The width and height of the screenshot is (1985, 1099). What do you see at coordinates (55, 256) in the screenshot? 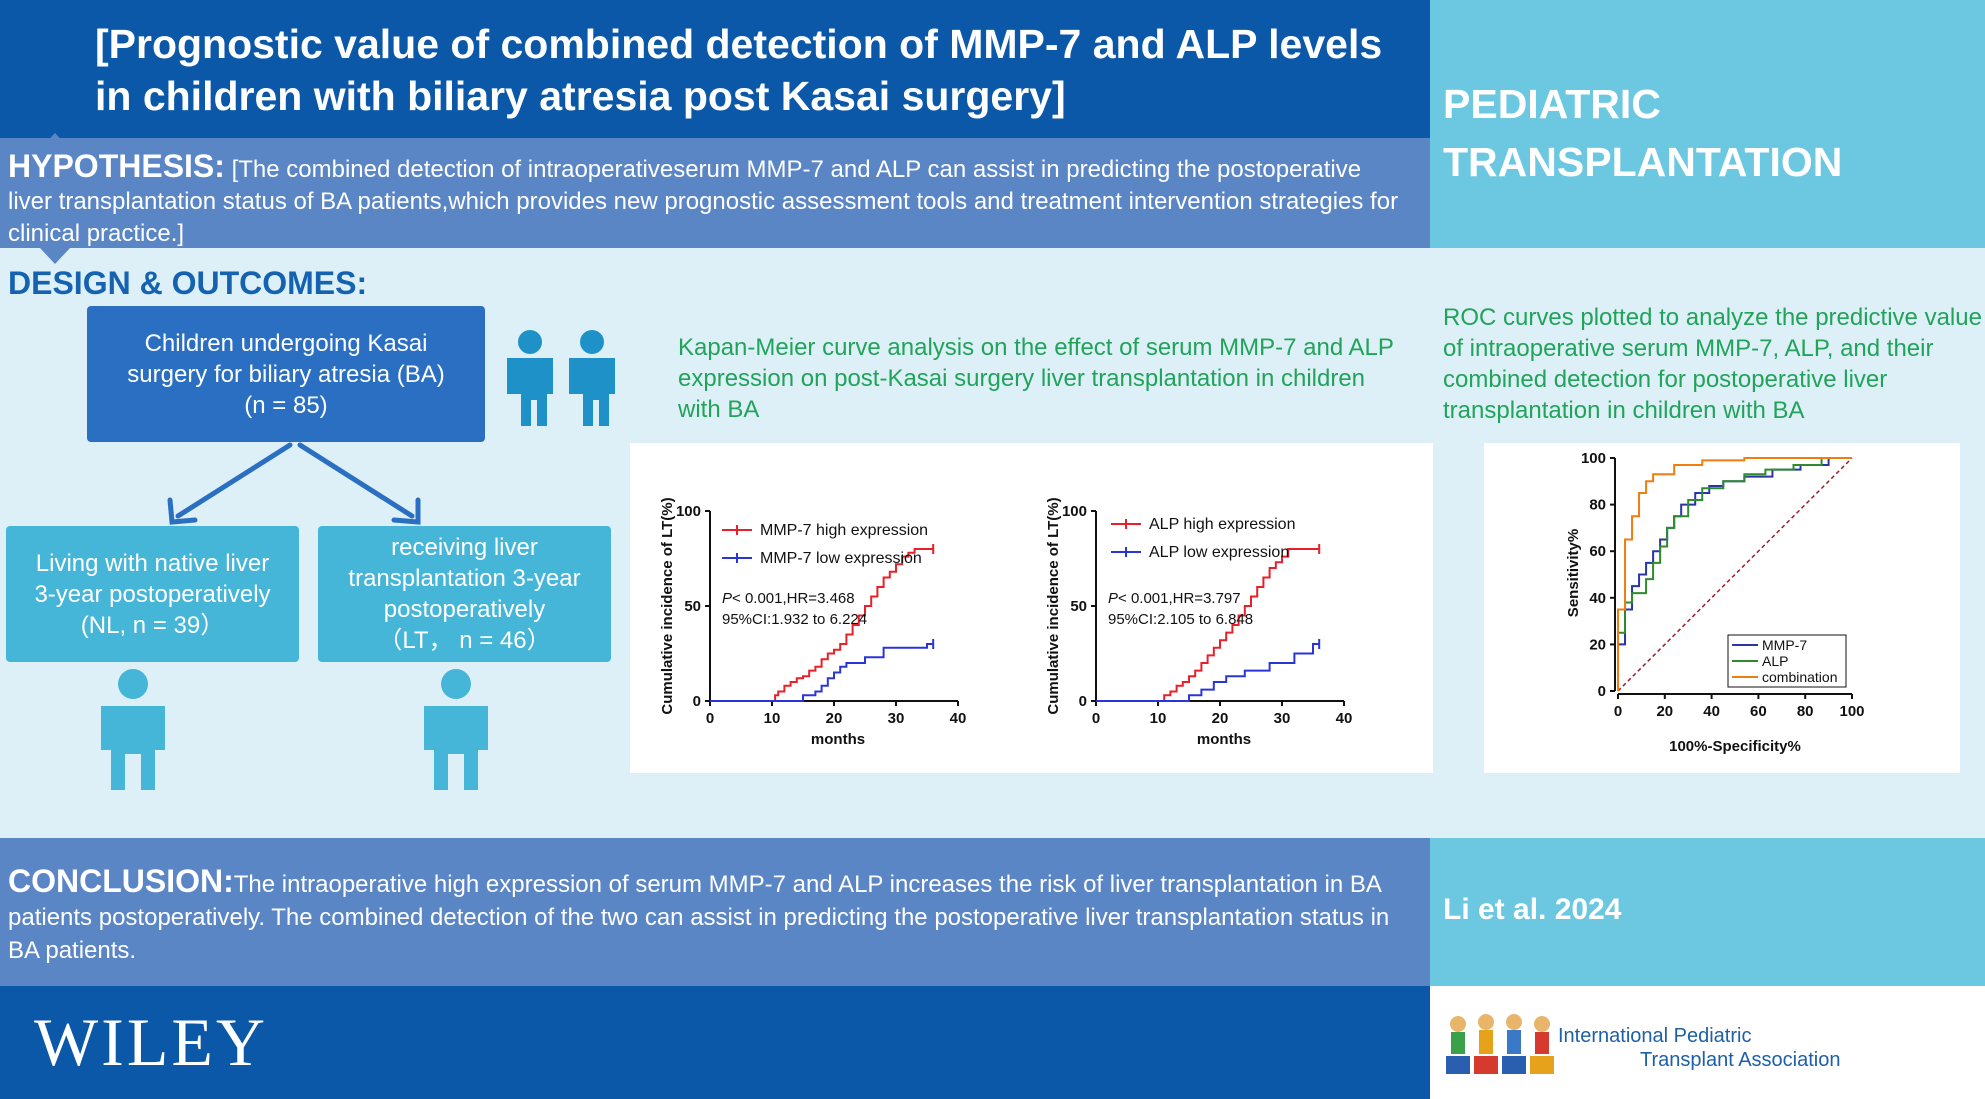
I see `hypothesis-pointer-down` at bounding box center [55, 256].